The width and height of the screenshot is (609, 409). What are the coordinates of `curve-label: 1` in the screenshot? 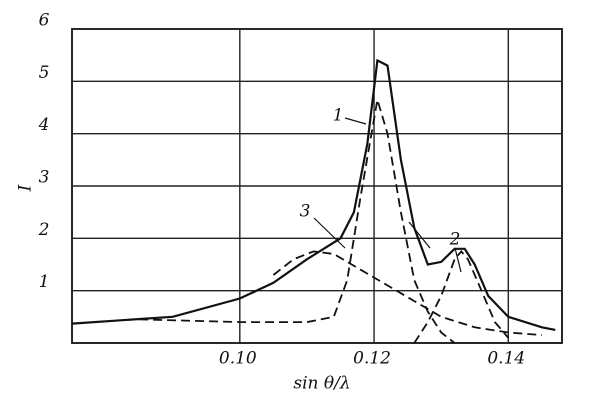 It's located at (338, 116).